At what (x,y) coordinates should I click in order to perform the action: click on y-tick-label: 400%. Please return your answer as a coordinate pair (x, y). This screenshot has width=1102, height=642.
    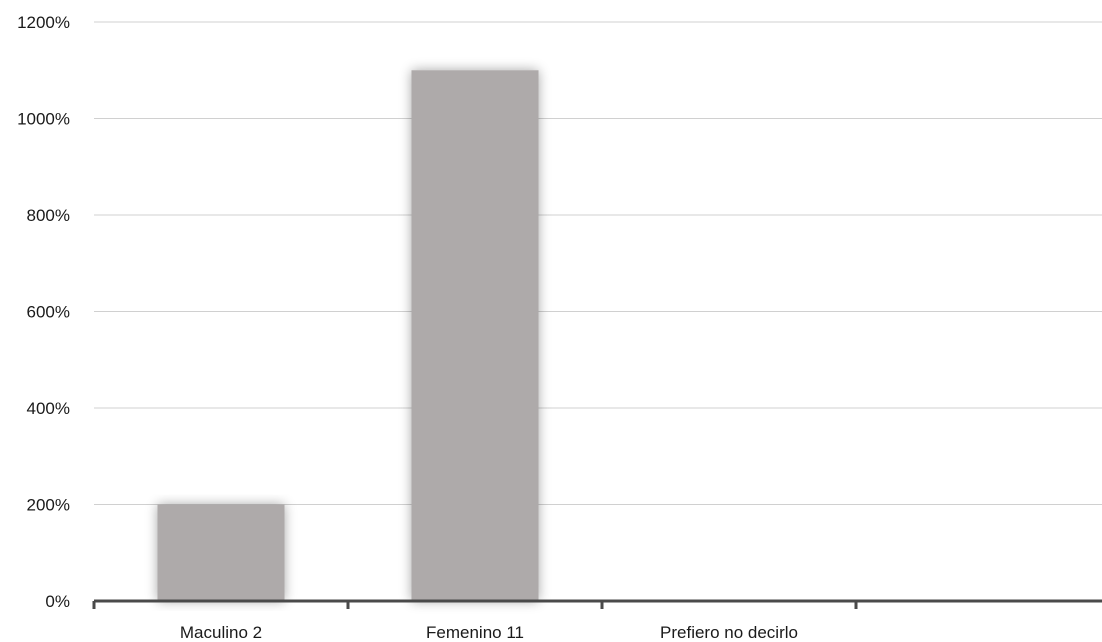
    Looking at the image, I should click on (48, 408).